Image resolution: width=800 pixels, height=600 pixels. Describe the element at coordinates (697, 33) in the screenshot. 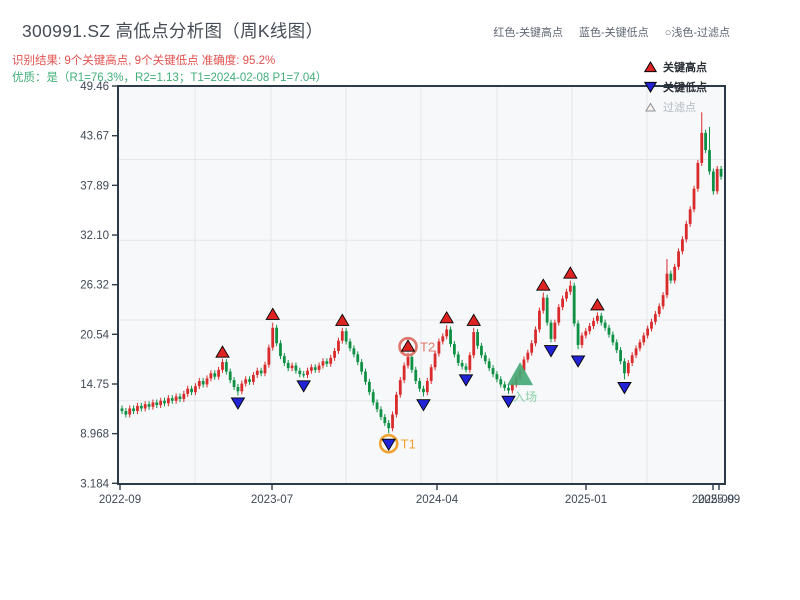

I see `header-legend-filtered: ○浅色-过滤点` at that location.